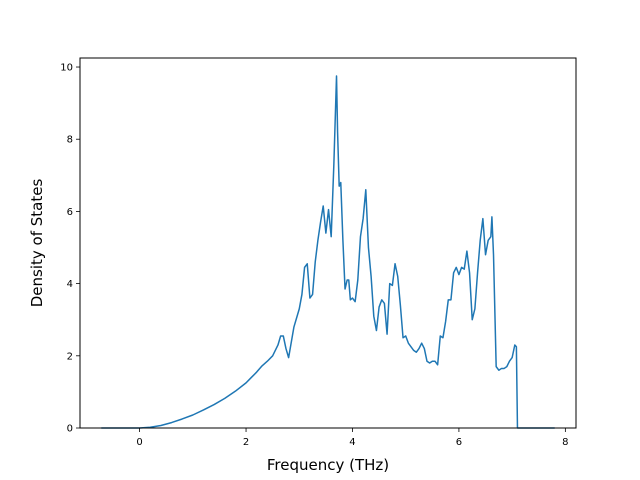 The height and width of the screenshot is (480, 640). What do you see at coordinates (139, 442) in the screenshot?
I see `x-tick-label: 0` at bounding box center [139, 442].